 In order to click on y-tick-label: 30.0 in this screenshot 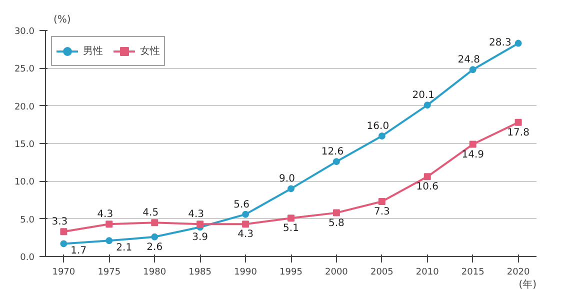, I will do `click(24, 32)`.